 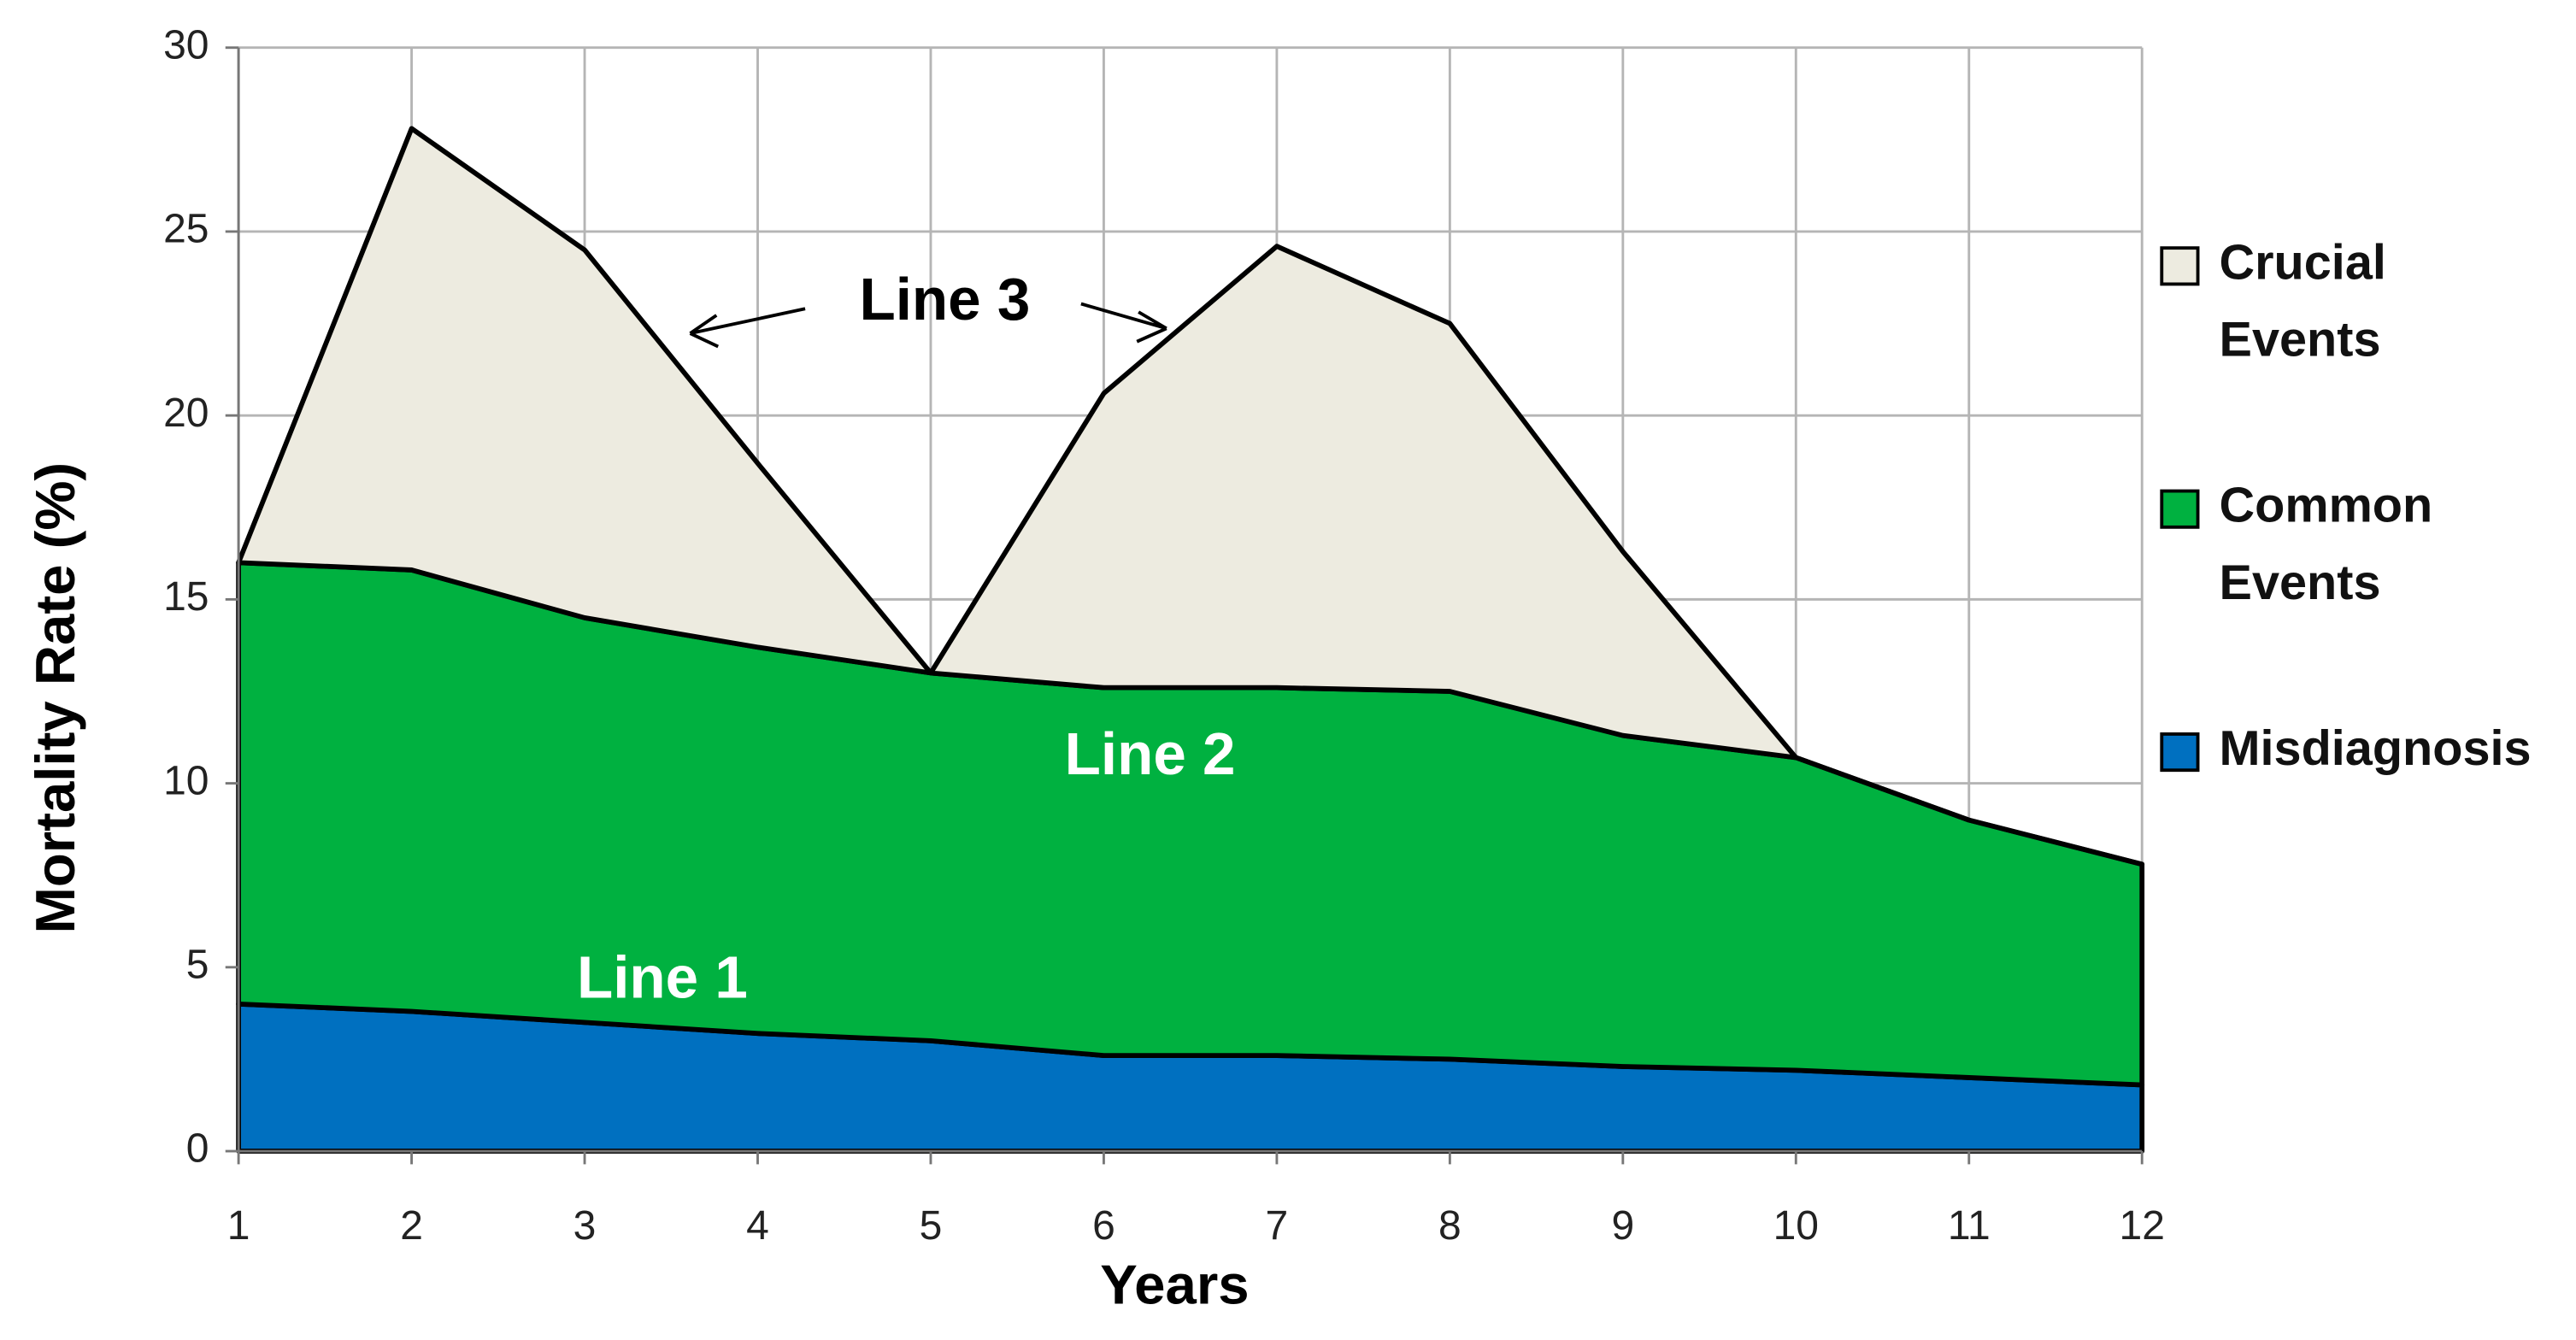 What do you see at coordinates (186, 413) in the screenshot?
I see `y-tick-label: 20` at bounding box center [186, 413].